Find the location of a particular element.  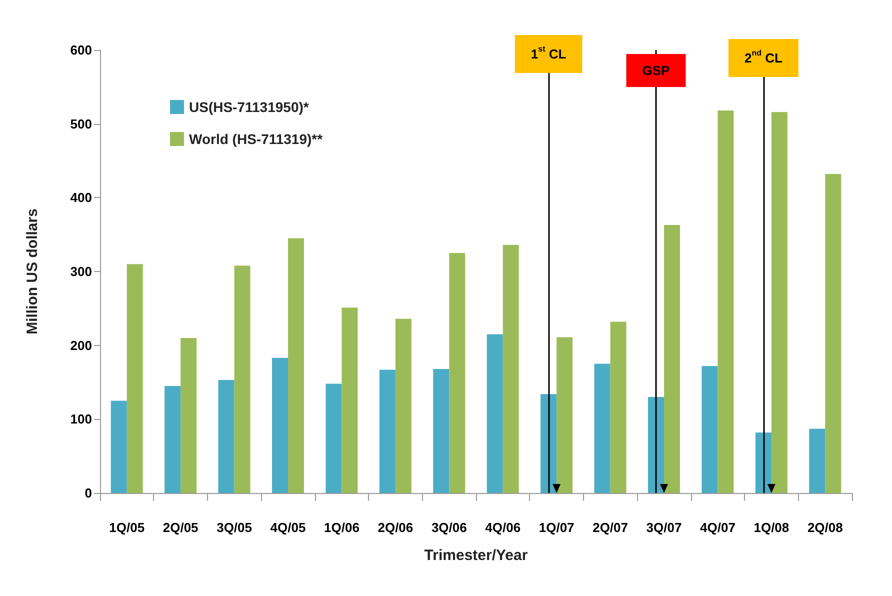

legend-label: US(HS-71131950)* is located at coordinates (249, 107).